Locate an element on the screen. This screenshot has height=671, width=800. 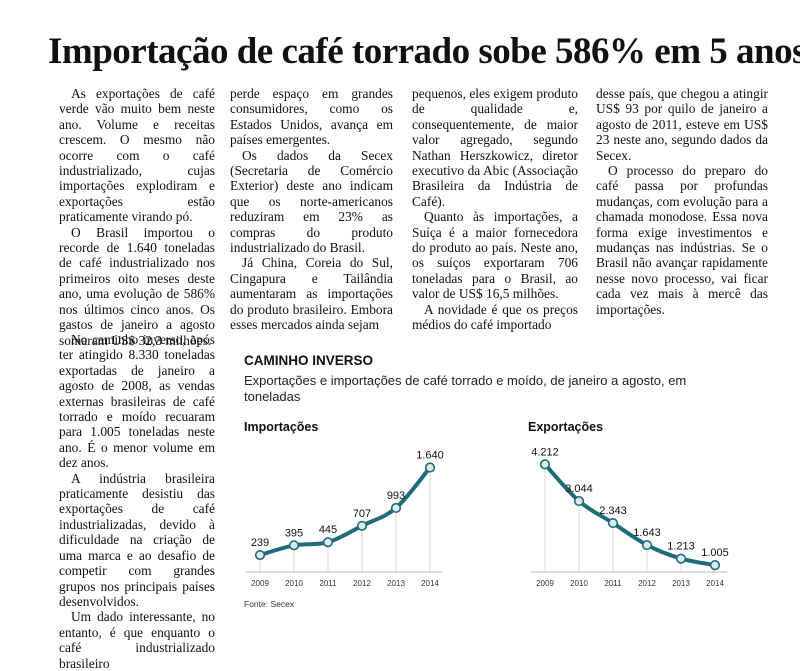
source-note: Fonte: Secex is located at coordinates (269, 604).